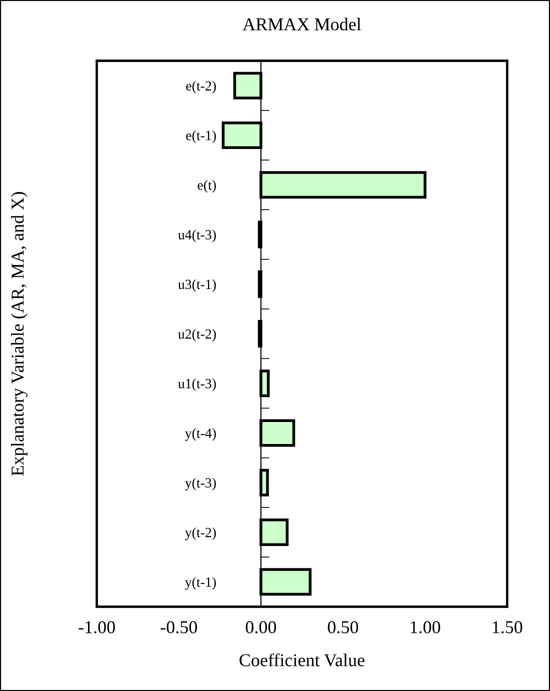  I want to click on y-tick-label: u1(t-3), so click(197, 385).